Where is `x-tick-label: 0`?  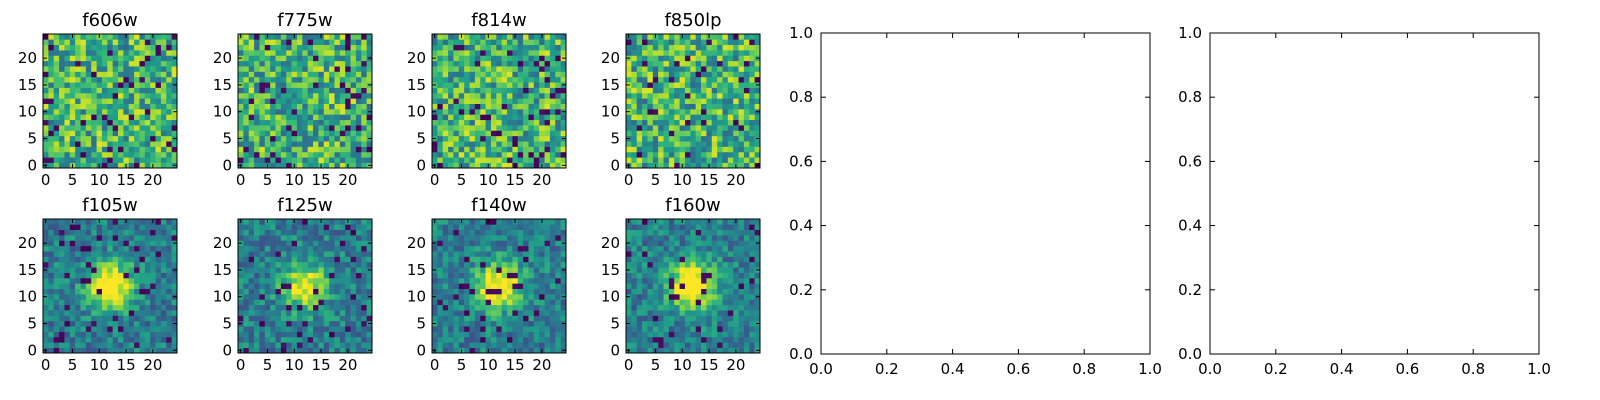
x-tick-label: 0 is located at coordinates (241, 180).